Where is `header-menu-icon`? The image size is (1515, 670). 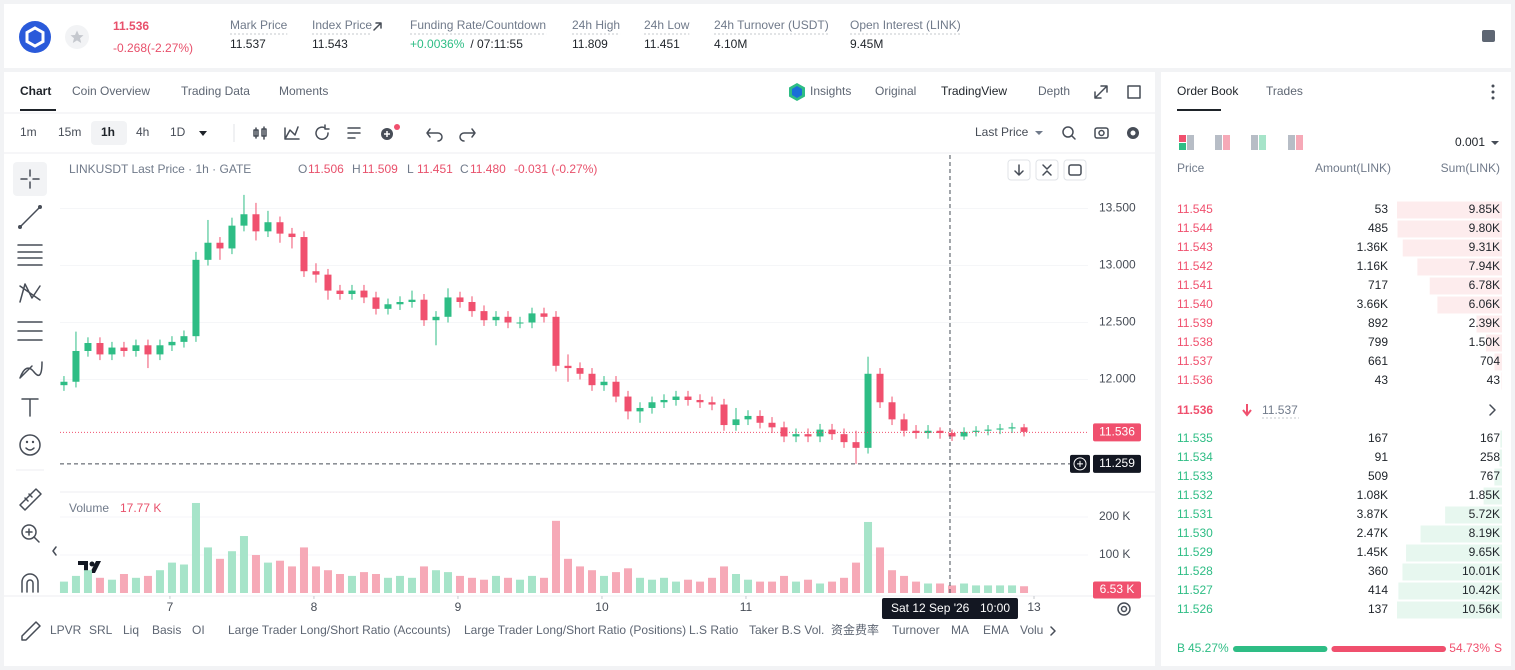 header-menu-icon is located at coordinates (1488, 36).